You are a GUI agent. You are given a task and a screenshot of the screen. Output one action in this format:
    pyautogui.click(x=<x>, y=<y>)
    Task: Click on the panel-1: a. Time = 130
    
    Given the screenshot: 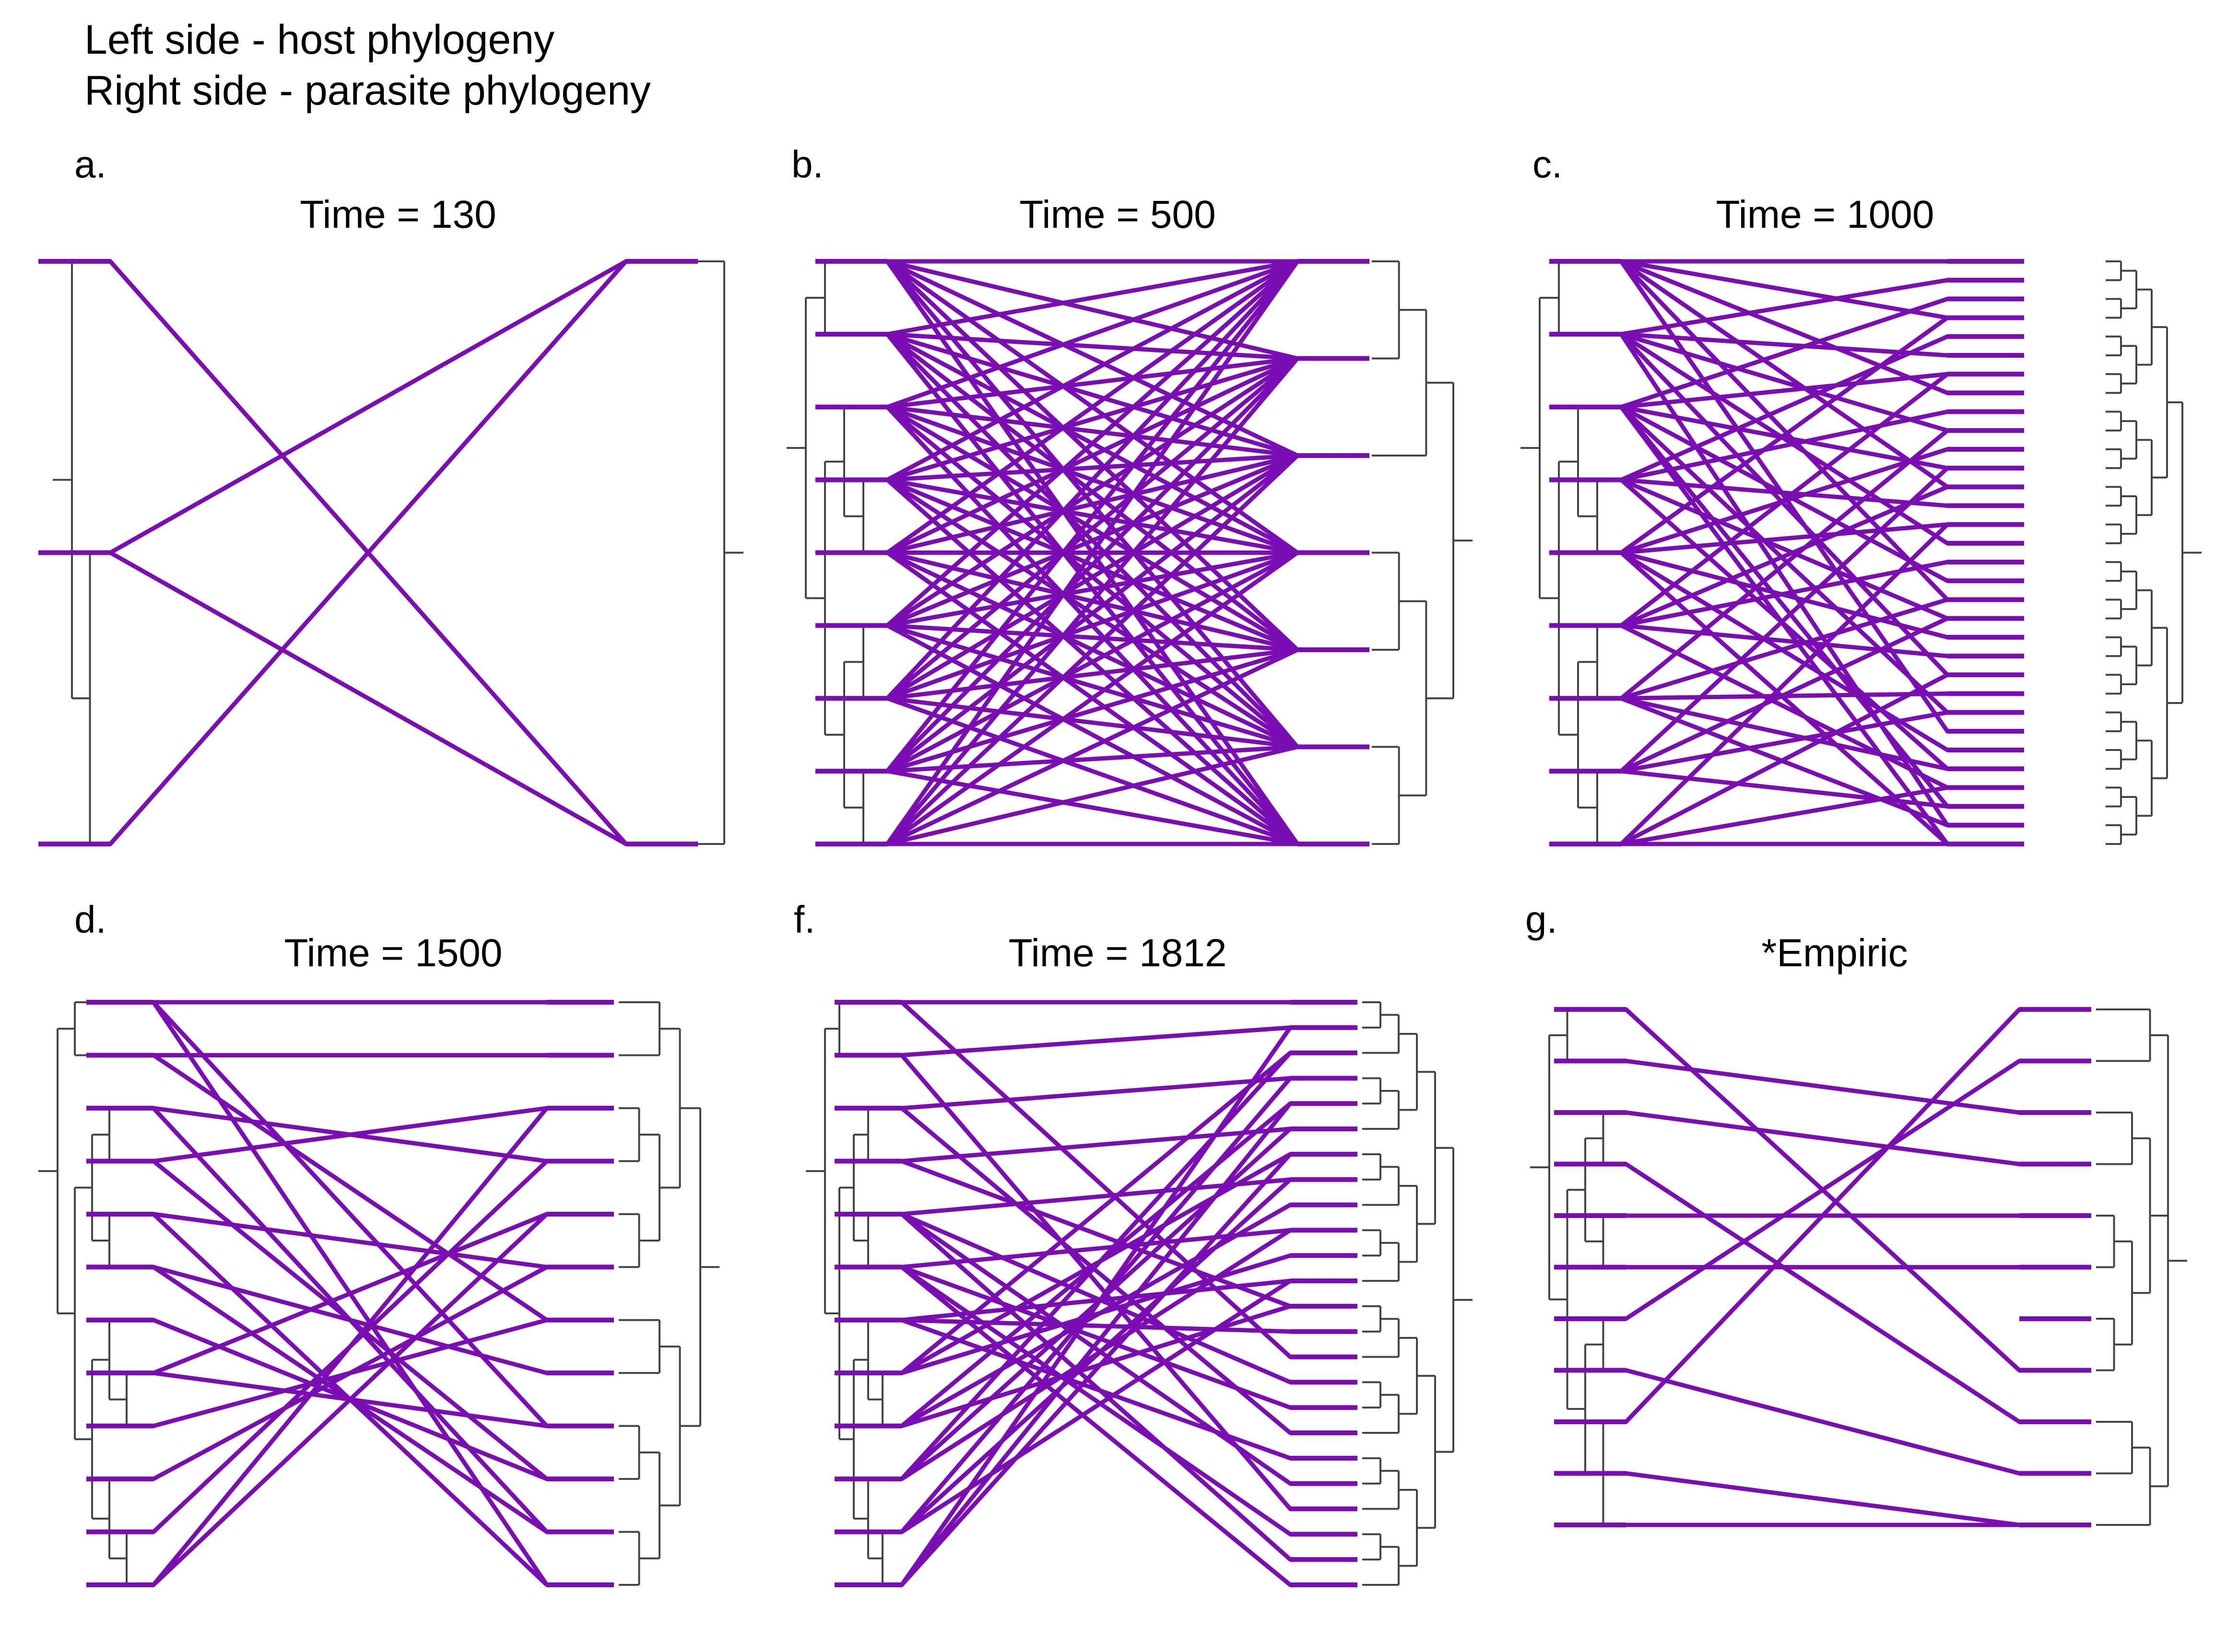 What is the action you would take?
    pyautogui.click(x=390, y=495)
    